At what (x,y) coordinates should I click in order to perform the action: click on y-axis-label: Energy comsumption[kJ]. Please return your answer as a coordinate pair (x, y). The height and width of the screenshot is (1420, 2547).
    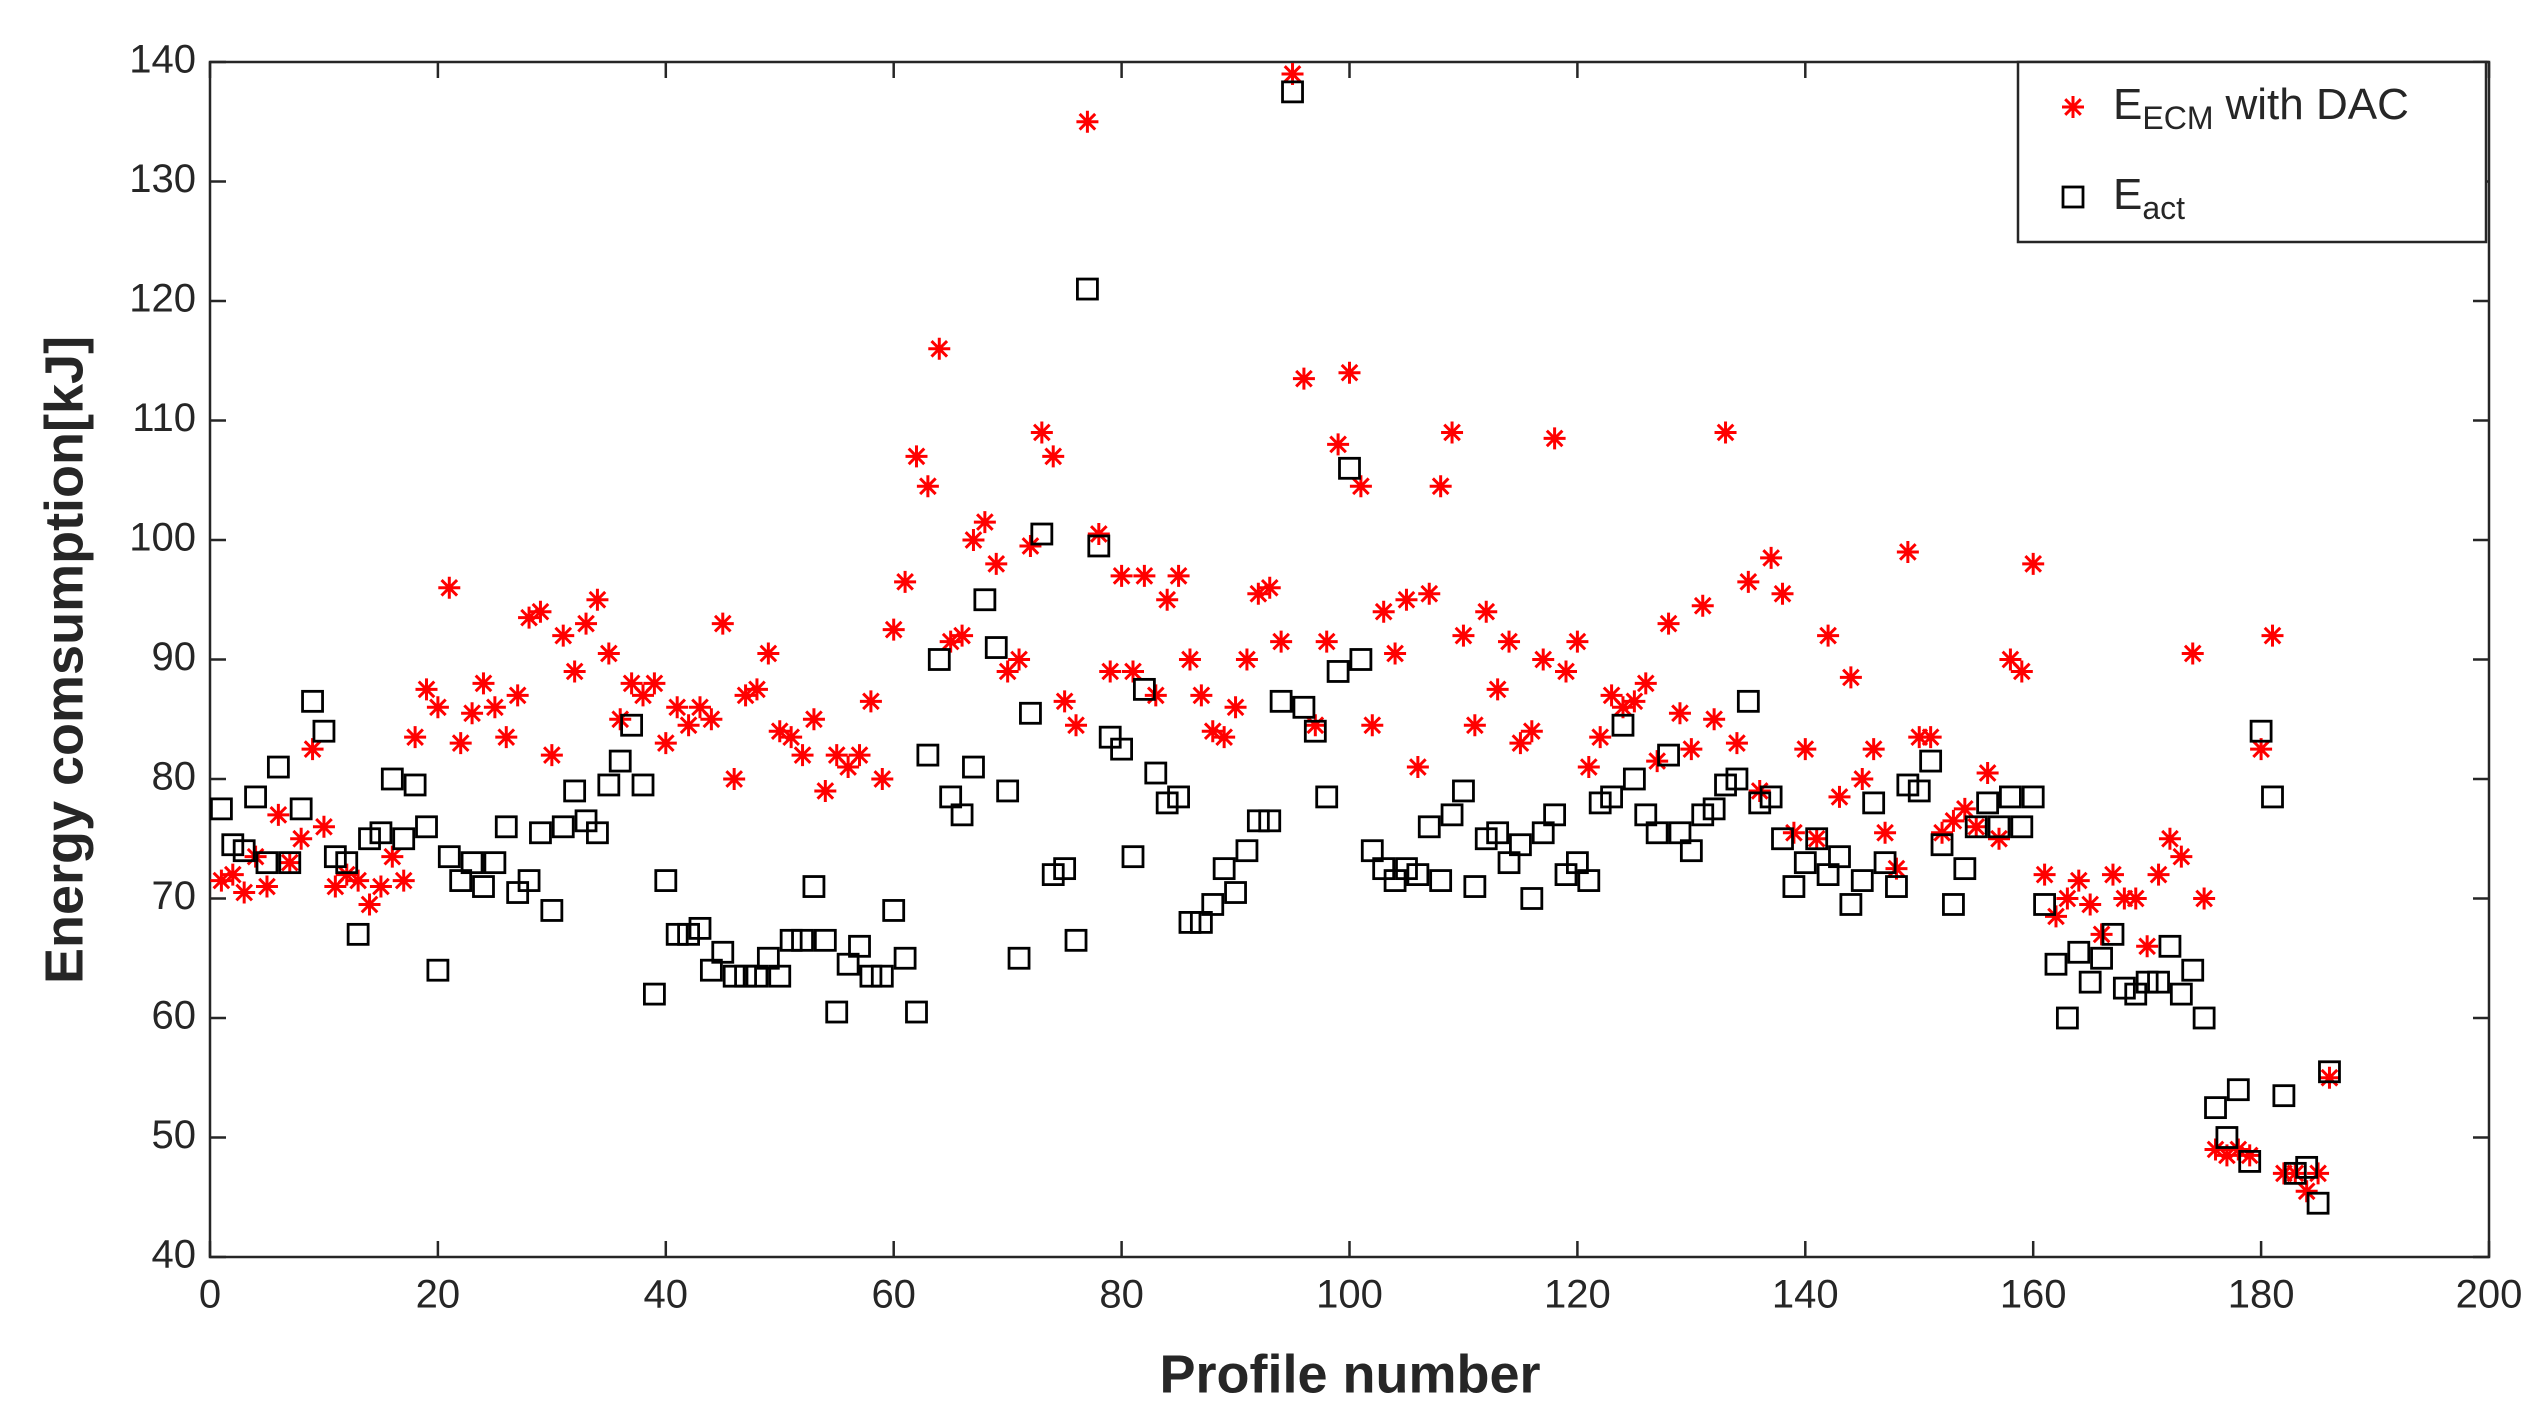
    Looking at the image, I should click on (64, 660).